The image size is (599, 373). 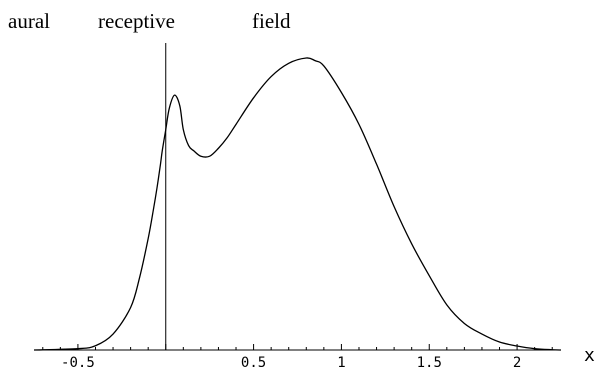 I want to click on x-tick-label: 2, so click(x=517, y=363).